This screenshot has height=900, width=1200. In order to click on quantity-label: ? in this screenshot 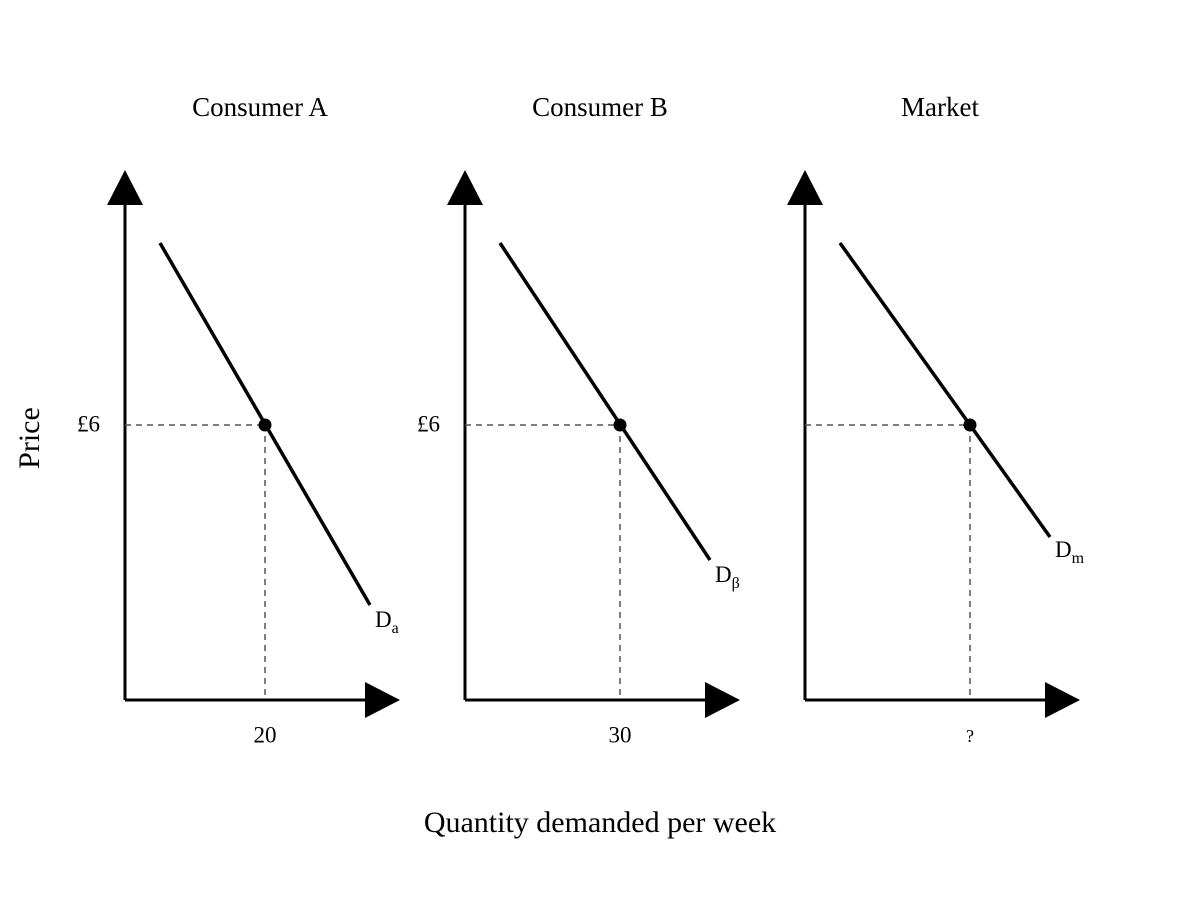, I will do `click(970, 736)`.